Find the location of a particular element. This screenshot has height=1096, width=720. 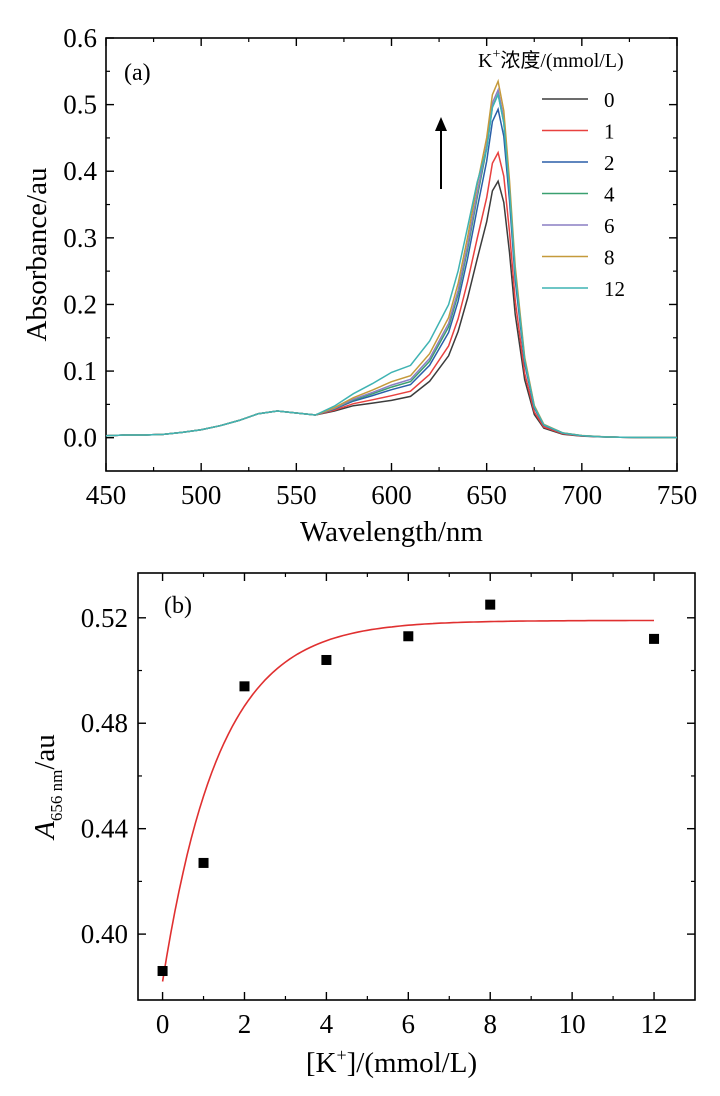

y-tick-label-a: 0.5 is located at coordinates (80, 105).